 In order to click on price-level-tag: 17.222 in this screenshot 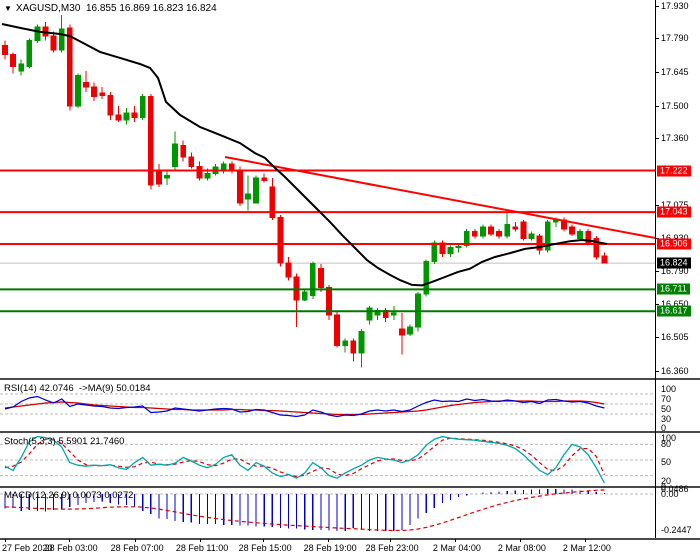, I will do `click(674, 170)`.